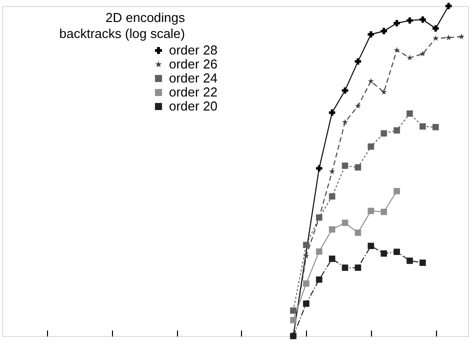 The image size is (474, 346). I want to click on legend-label: order 22, so click(193, 92).